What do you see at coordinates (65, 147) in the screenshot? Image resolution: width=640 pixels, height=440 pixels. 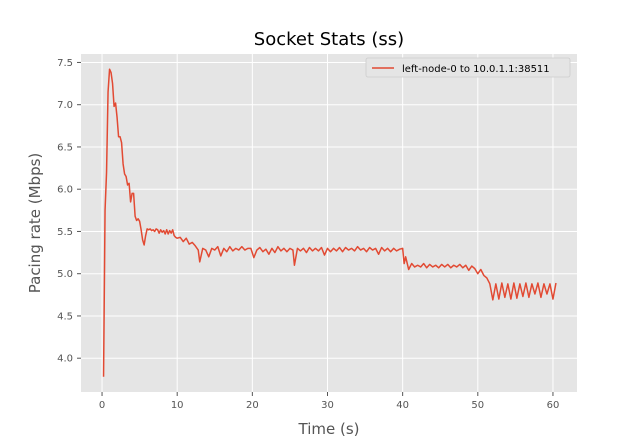 I see `y-tick-label: 6.5` at bounding box center [65, 147].